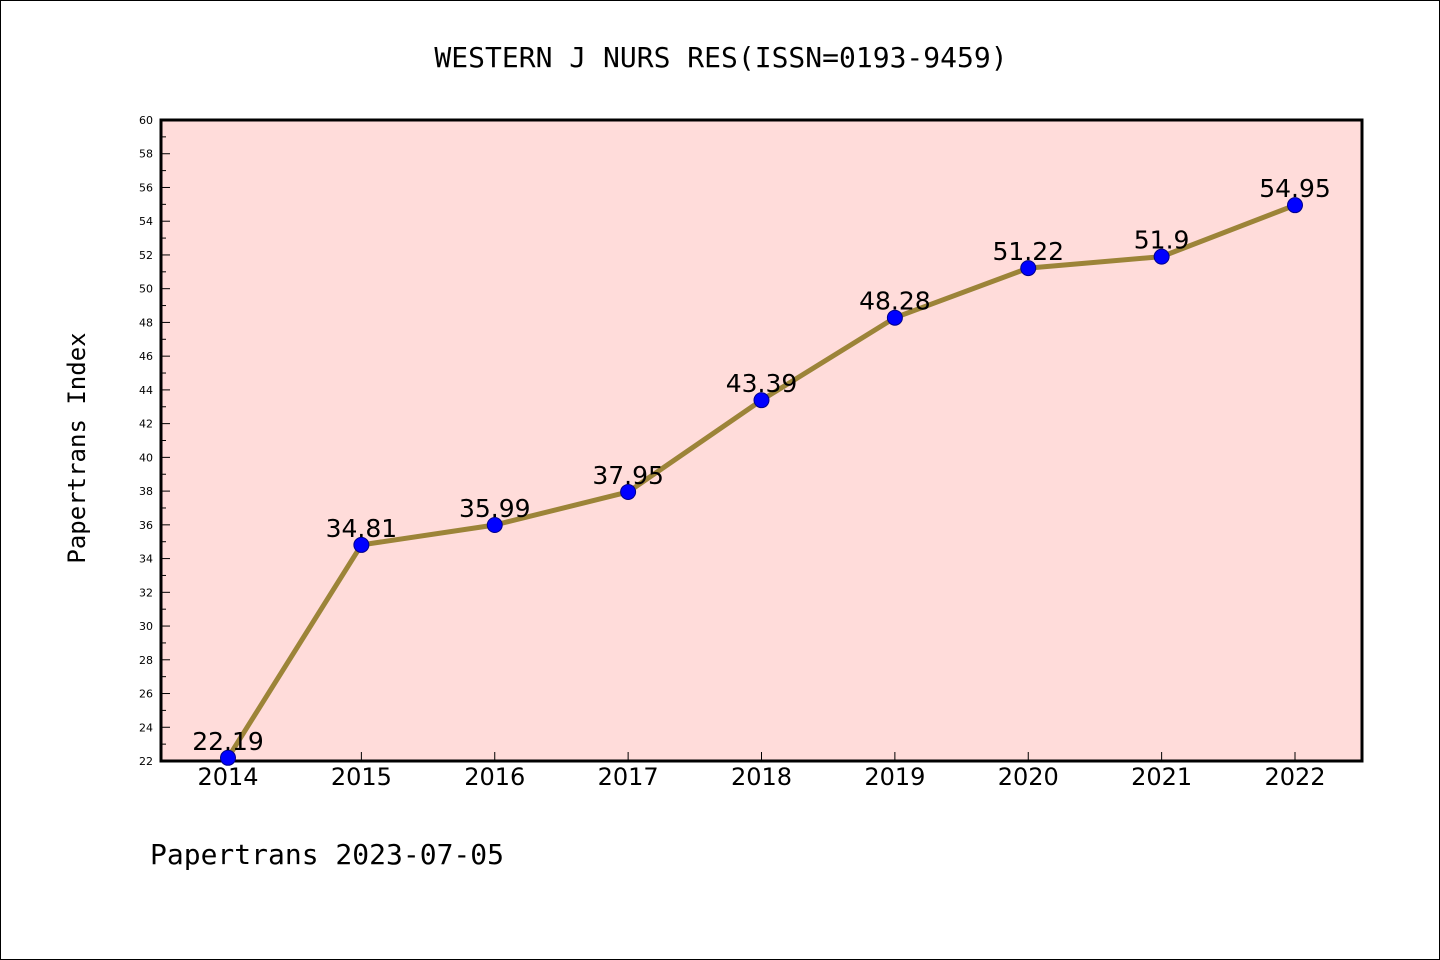 The image size is (1440, 960). What do you see at coordinates (146, 761) in the screenshot?
I see `y-tick-label: 22` at bounding box center [146, 761].